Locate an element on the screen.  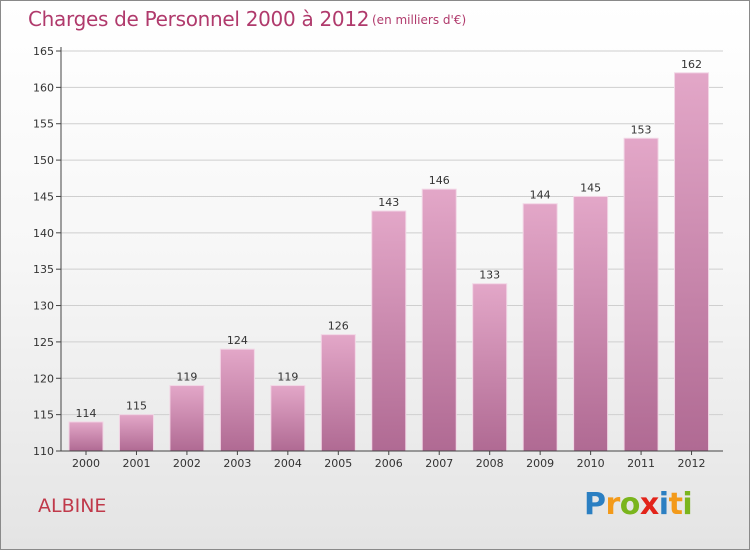
bar-2008 is located at coordinates (490, 367).